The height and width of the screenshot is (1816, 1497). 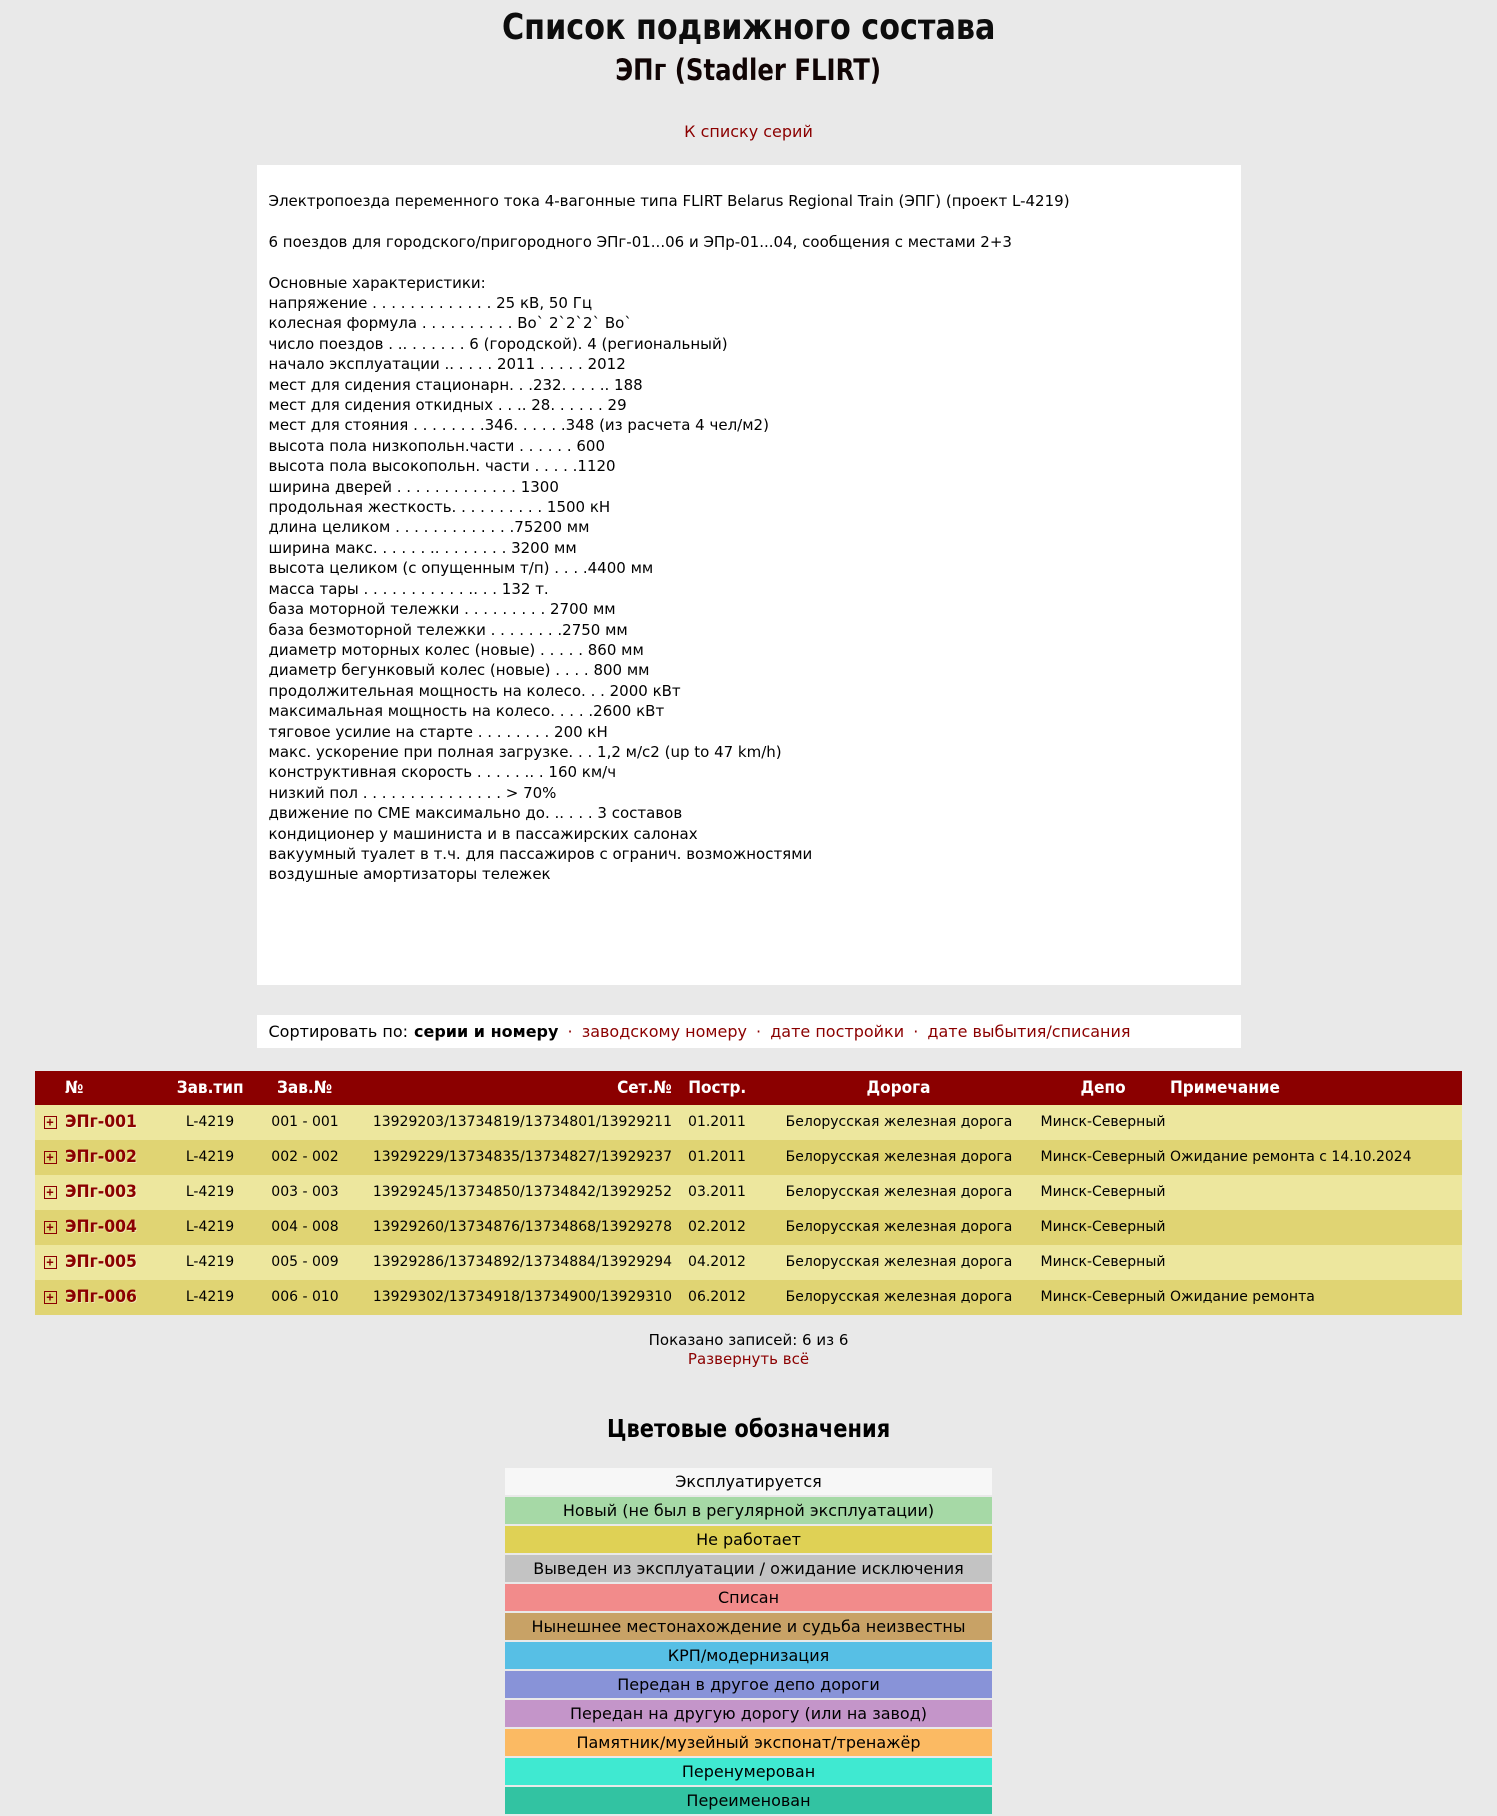 What do you see at coordinates (748, 1358) in the screenshot?
I see `expand-all-link: Развернуть всё` at bounding box center [748, 1358].